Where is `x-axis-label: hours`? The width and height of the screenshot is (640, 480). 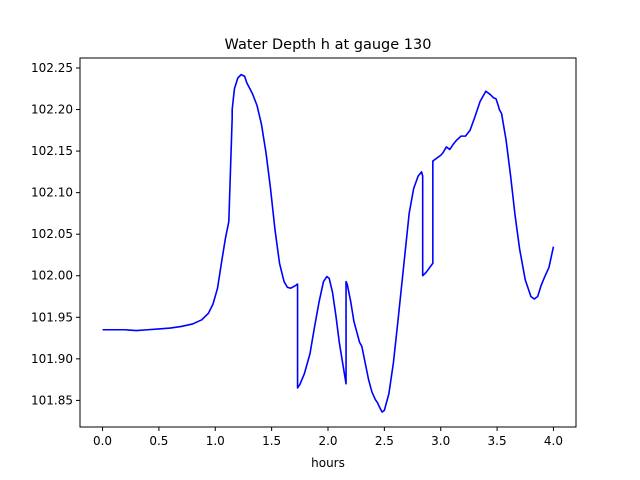
x-axis-label: hours is located at coordinates (328, 463).